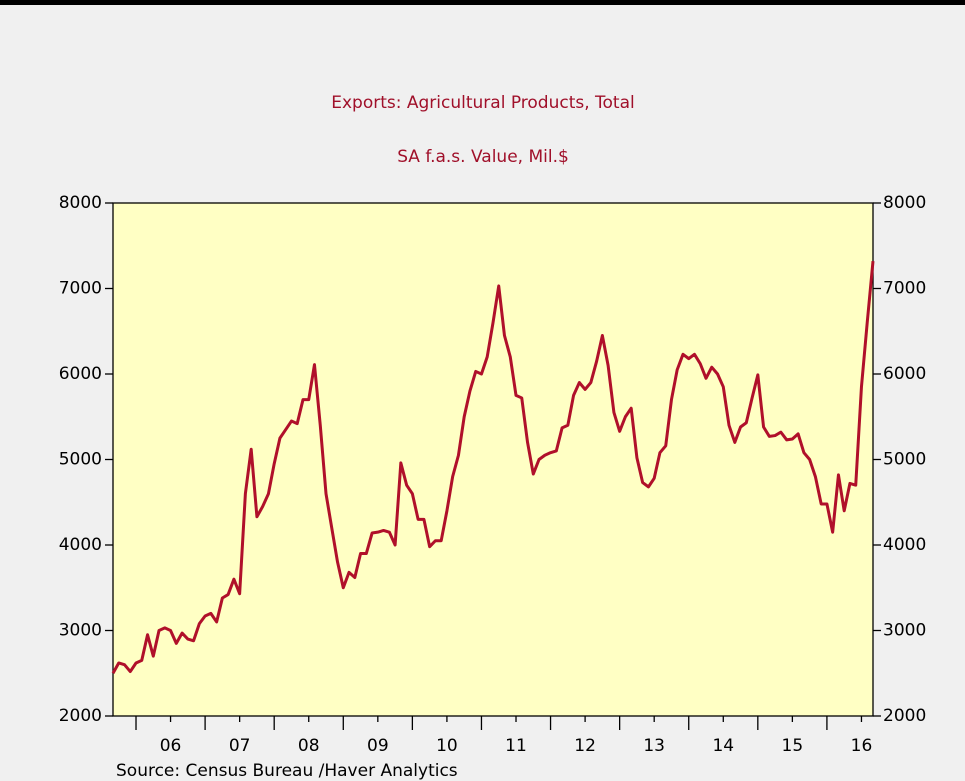  I want to click on x-tick-label: 16, so click(862, 746).